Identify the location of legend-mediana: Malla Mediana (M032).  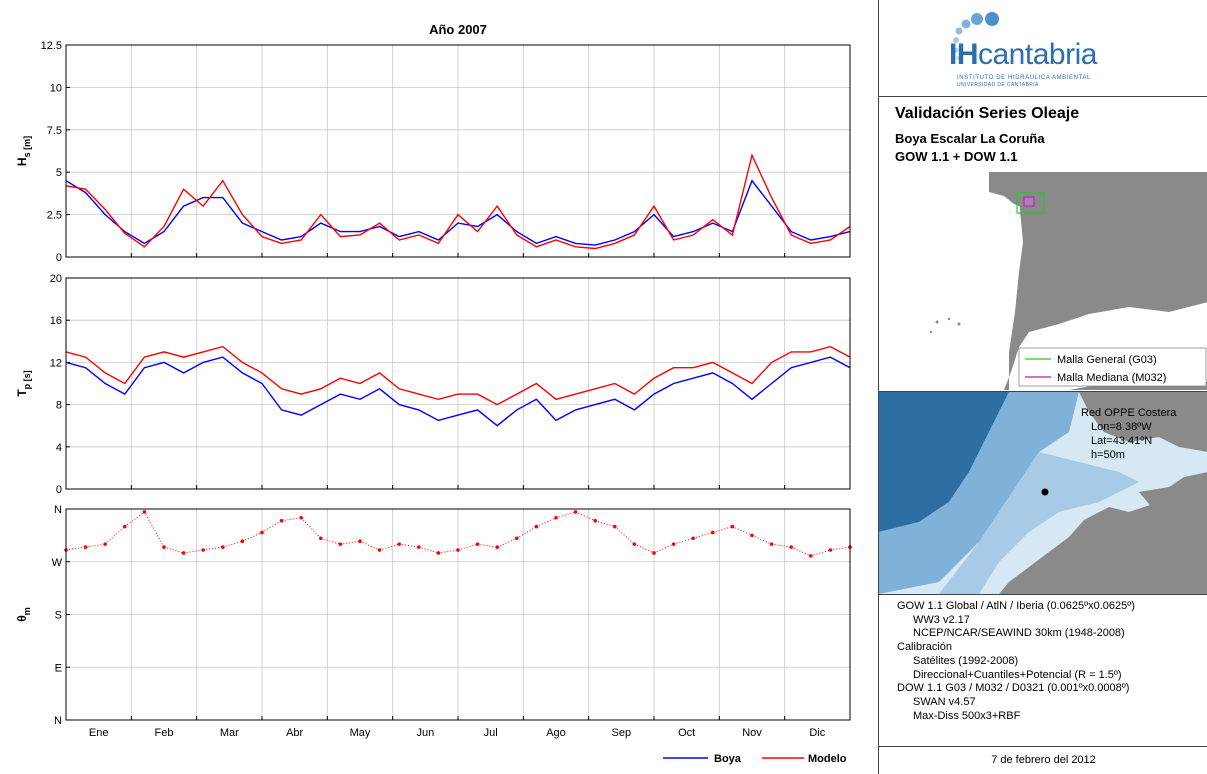
(1111, 378).